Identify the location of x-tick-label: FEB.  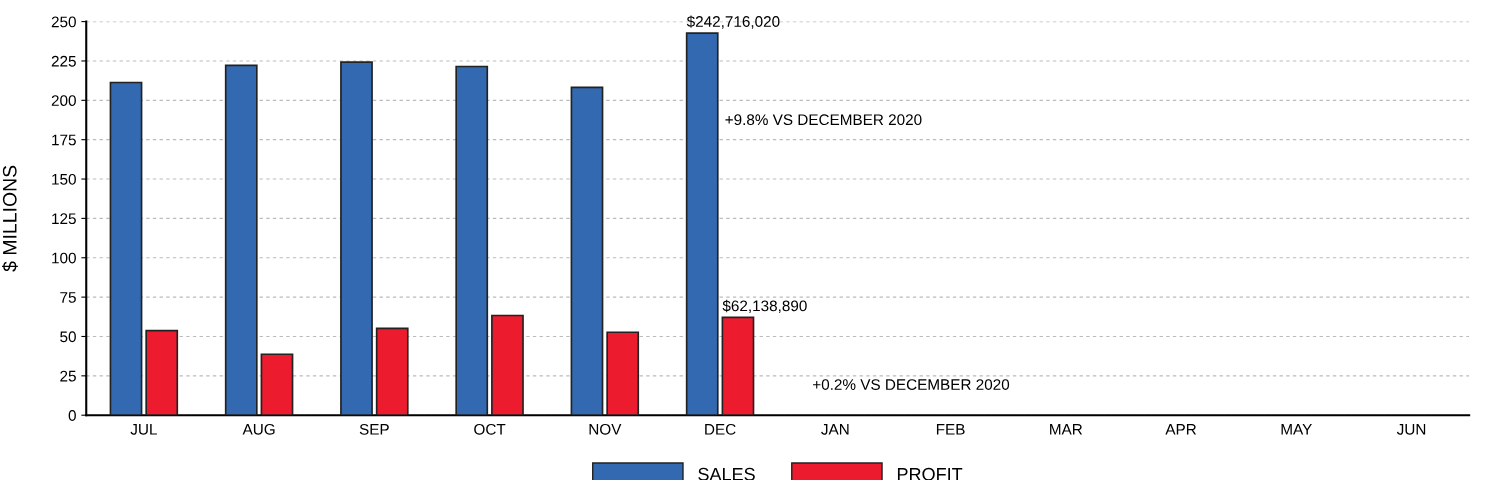
(950, 429).